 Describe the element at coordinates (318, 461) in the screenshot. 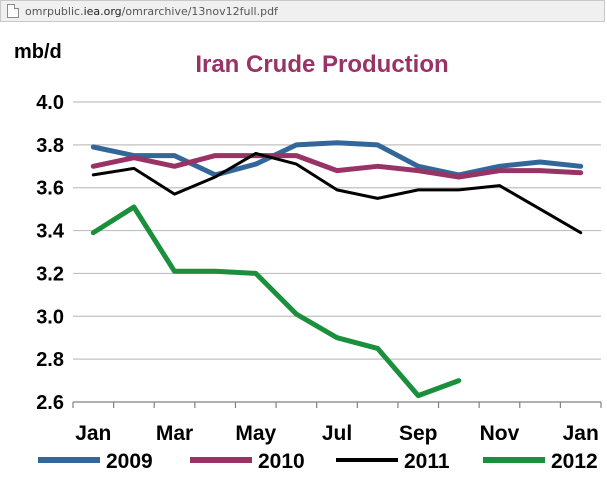

I see `legend: 2009 2010 2011 2012` at that location.